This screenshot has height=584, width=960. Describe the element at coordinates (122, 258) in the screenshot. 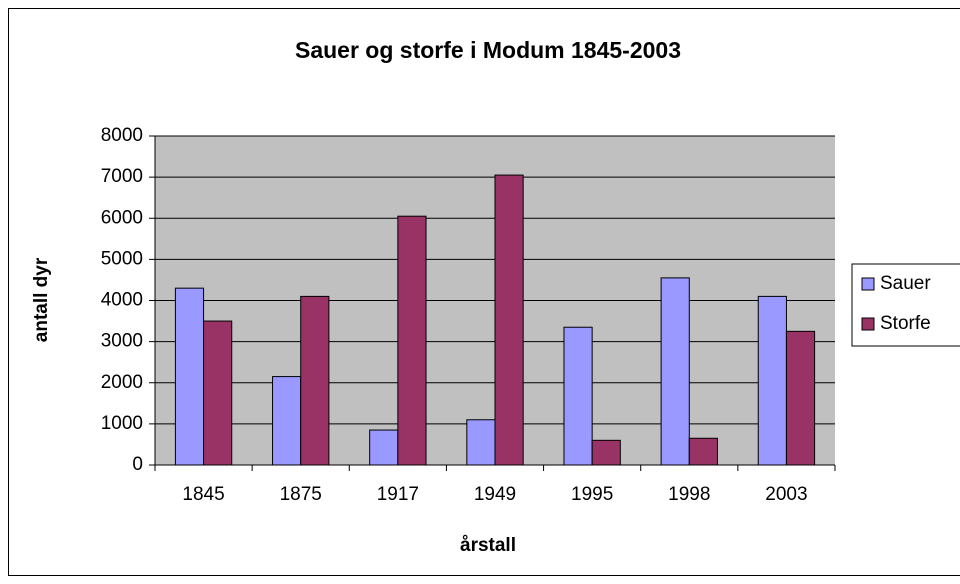

I see `y-tick-label: 5000` at that location.